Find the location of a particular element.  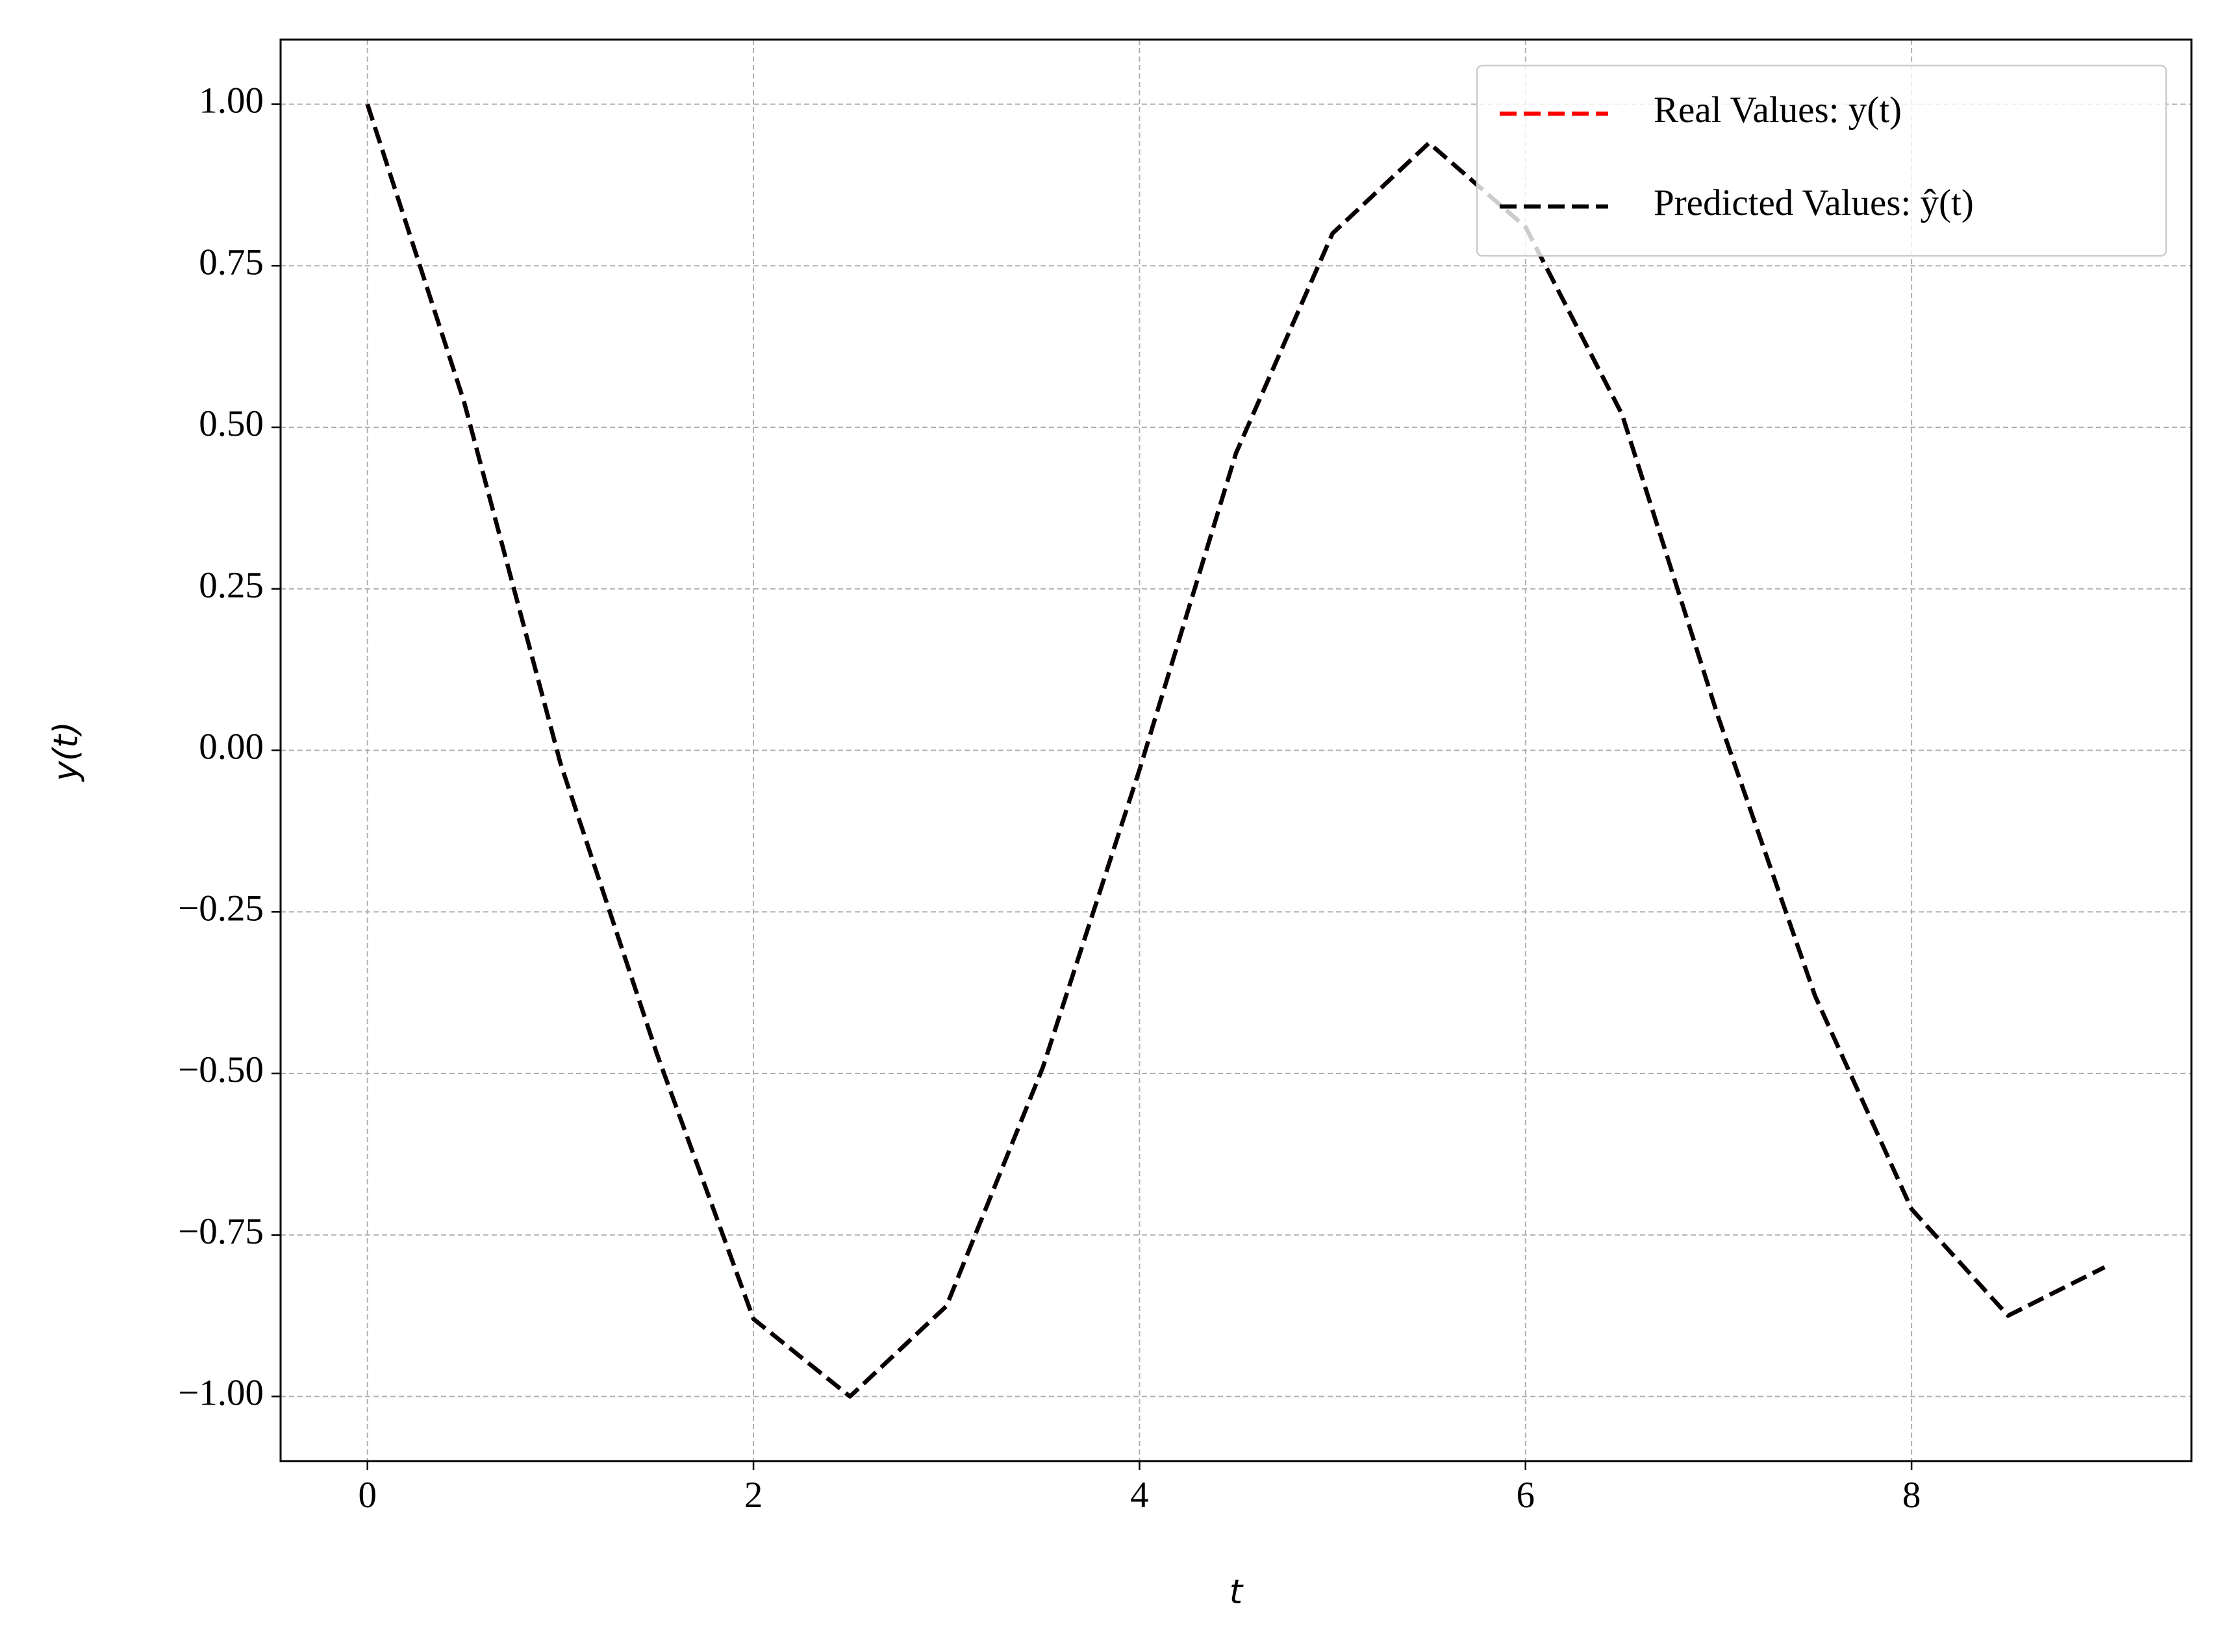

y-axis-label: y(t) is located at coordinates (66, 752).